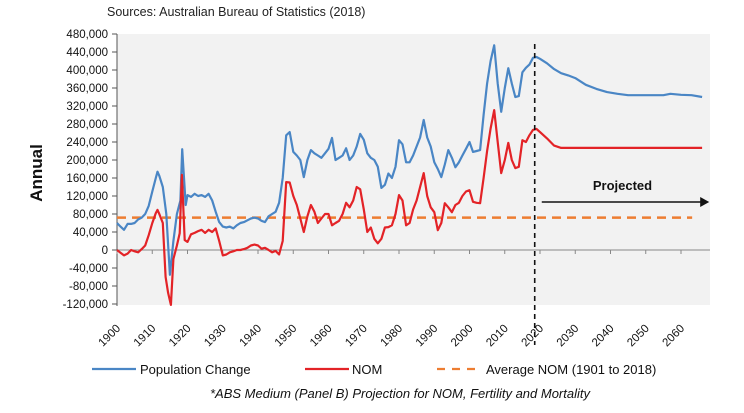  I want to click on x-tick-label: 1980, so click(392, 336).